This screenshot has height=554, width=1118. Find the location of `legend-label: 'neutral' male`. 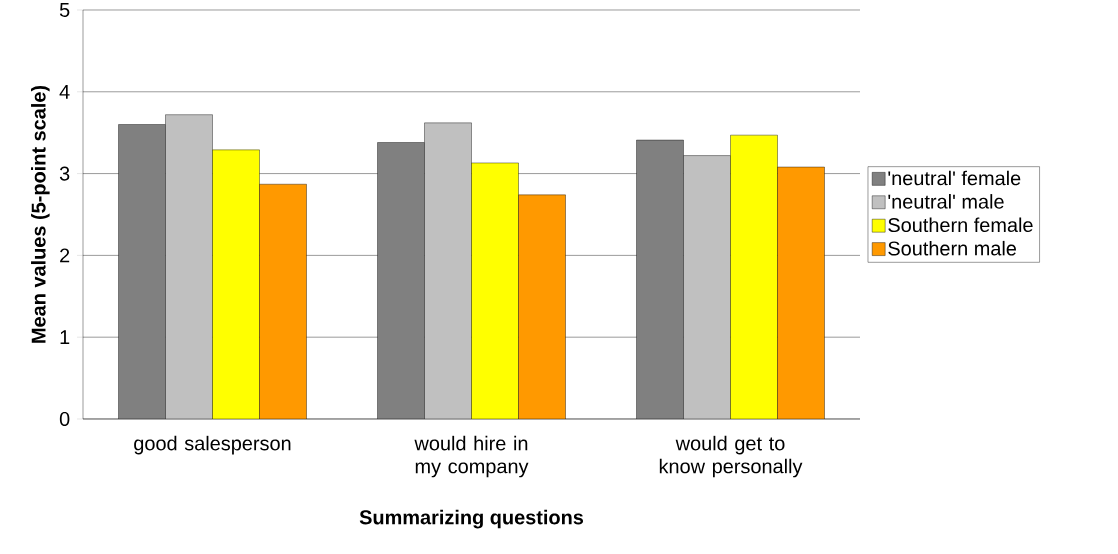

legend-label: 'neutral' male is located at coordinates (946, 201).